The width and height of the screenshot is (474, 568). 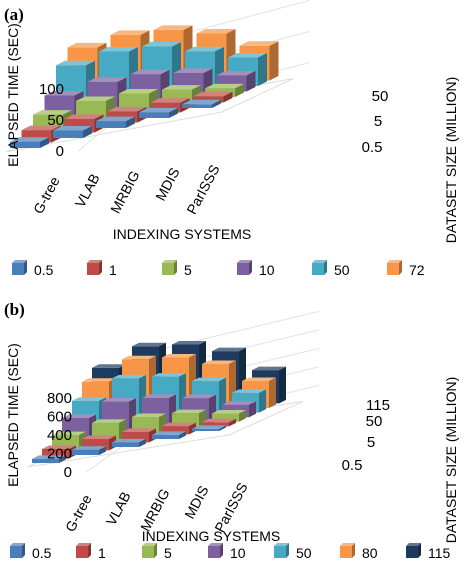 I want to click on y-tick-label: 400, so click(x=59, y=435).